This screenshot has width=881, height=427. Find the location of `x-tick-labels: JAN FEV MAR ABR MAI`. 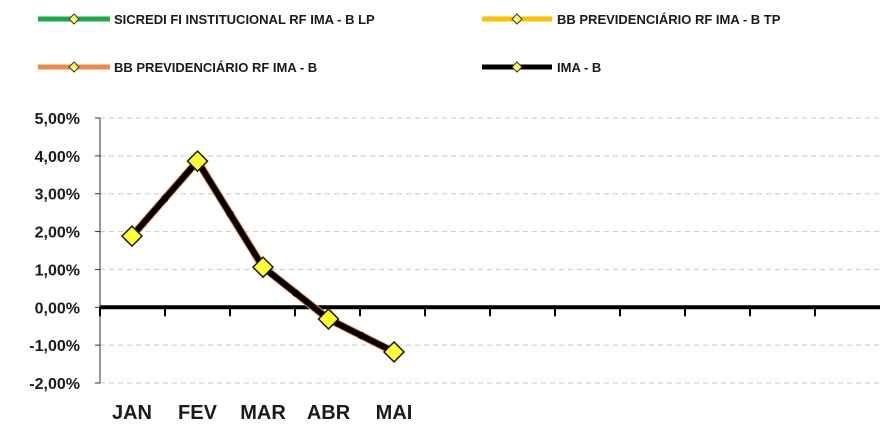

x-tick-labels: JAN FEV MAR ABR MAI is located at coordinates (262, 413).